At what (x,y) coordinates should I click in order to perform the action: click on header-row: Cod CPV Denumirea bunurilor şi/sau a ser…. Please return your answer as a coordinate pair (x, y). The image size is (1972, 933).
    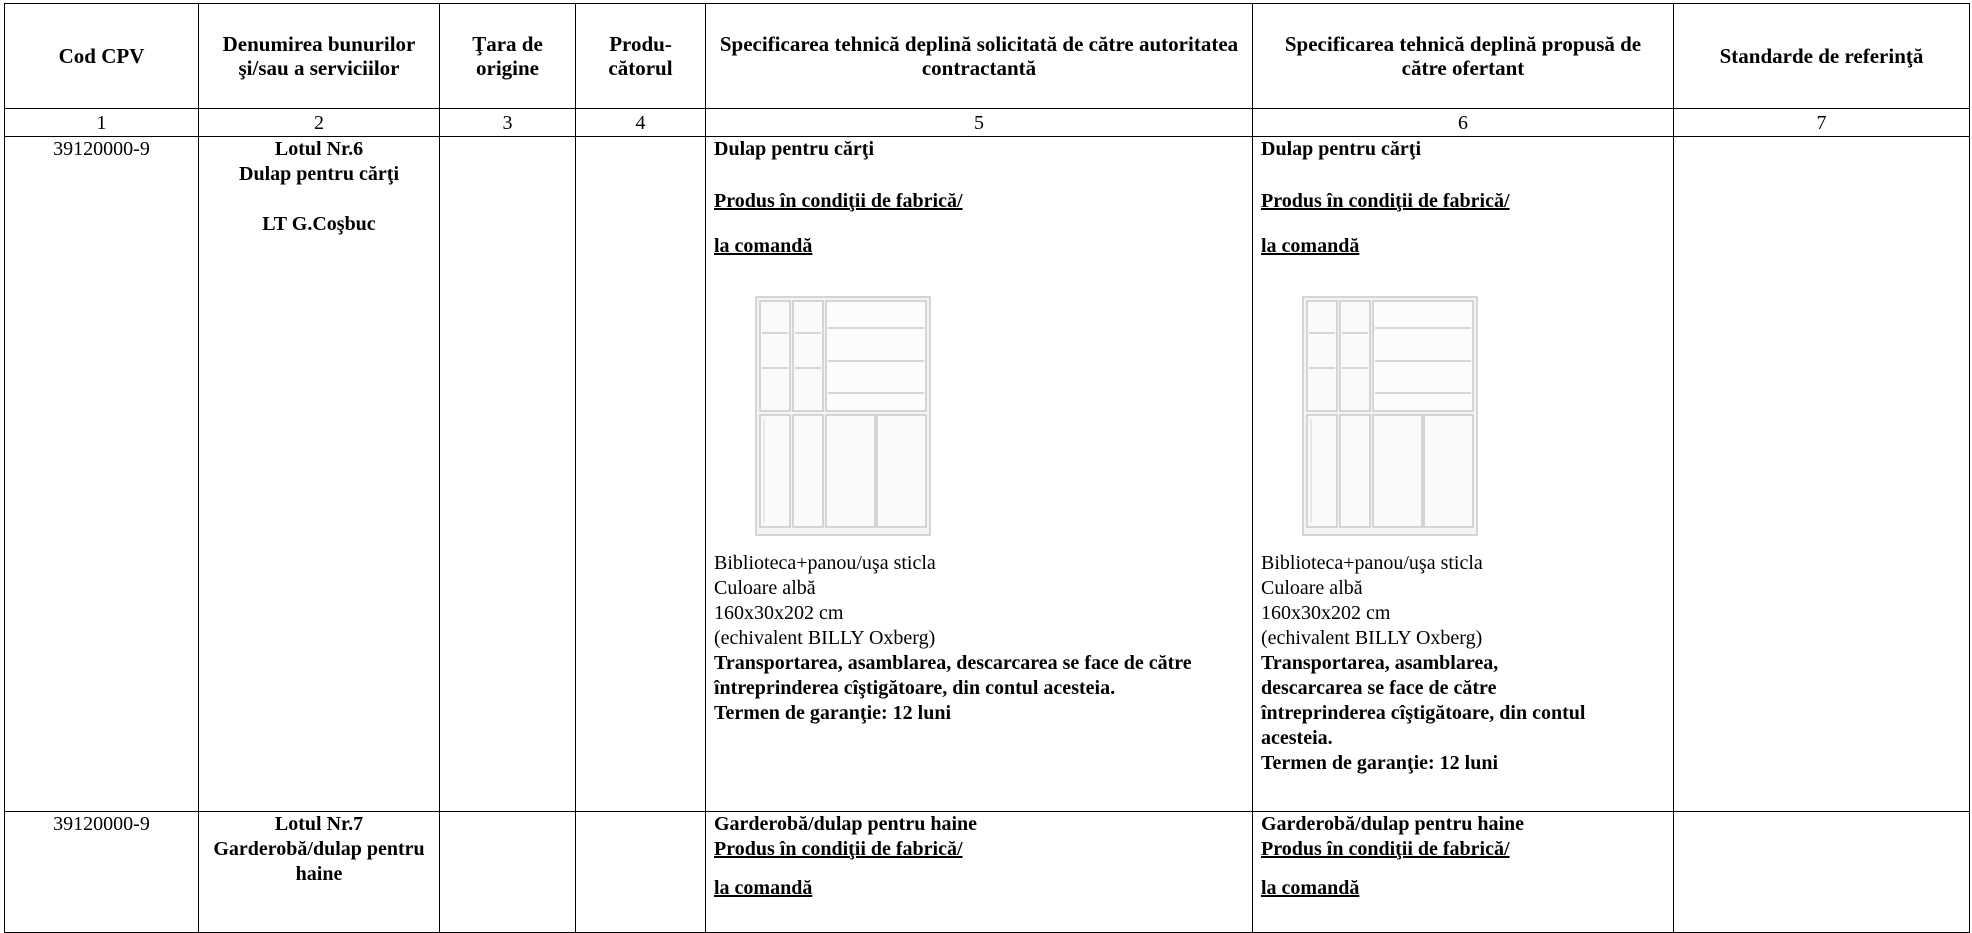
    Looking at the image, I should click on (987, 56).